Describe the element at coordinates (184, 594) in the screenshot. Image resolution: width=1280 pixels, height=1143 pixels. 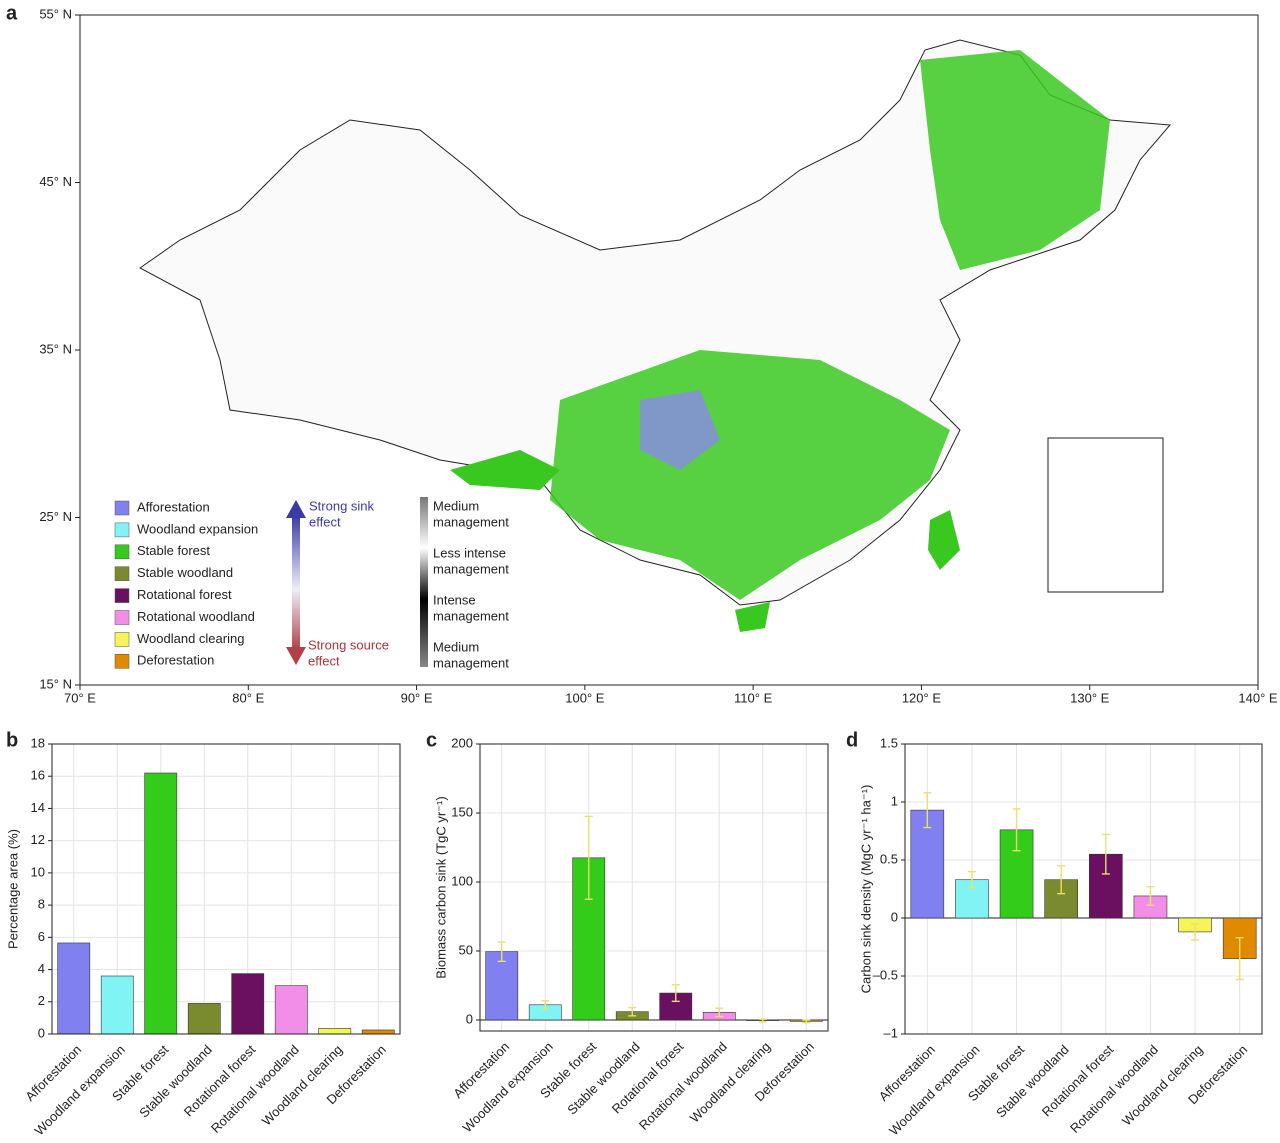
I see `legend-label: Rotational forest` at that location.